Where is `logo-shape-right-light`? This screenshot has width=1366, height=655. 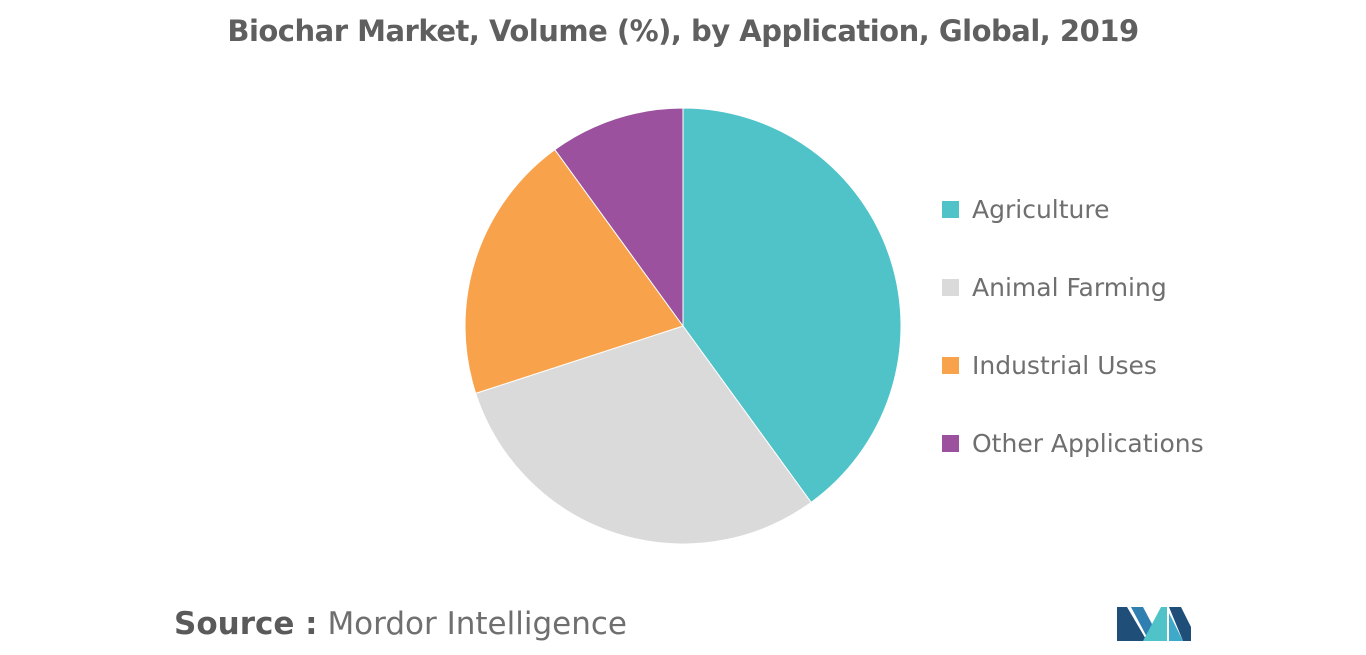
logo-shape-right-light is located at coordinates (1176, 627).